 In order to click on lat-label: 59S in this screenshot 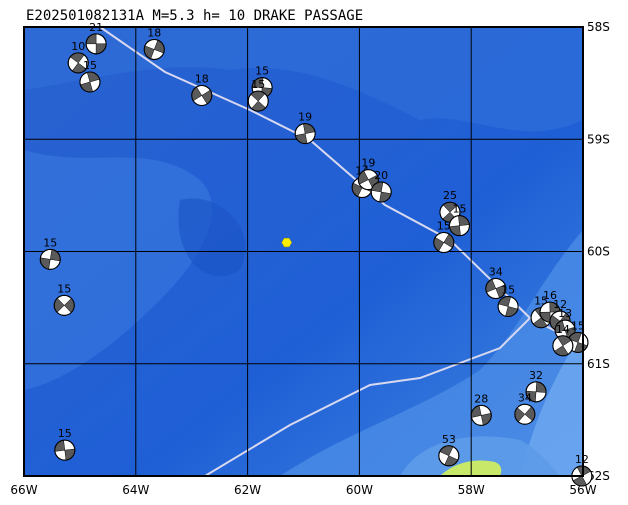, I will do `click(598, 139)`.